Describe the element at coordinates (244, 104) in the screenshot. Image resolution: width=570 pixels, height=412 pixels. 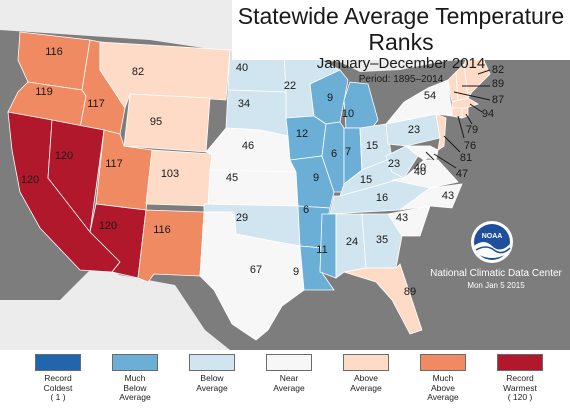
I see `rank-label-SD: 34` at that location.